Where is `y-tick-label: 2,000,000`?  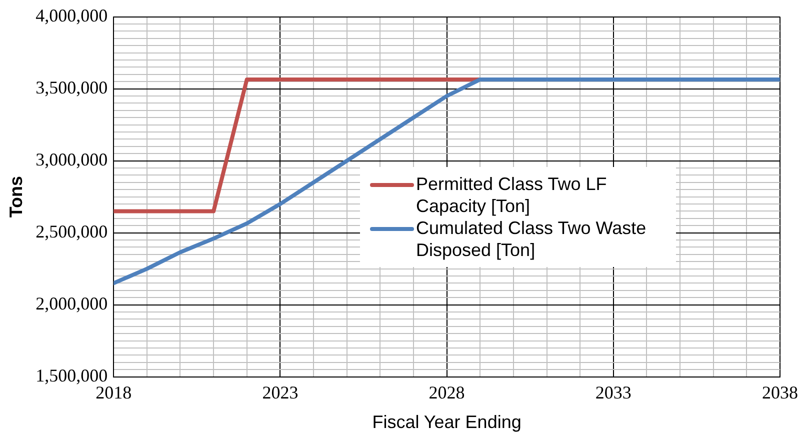 y-tick-label: 2,000,000 is located at coordinates (72, 304).